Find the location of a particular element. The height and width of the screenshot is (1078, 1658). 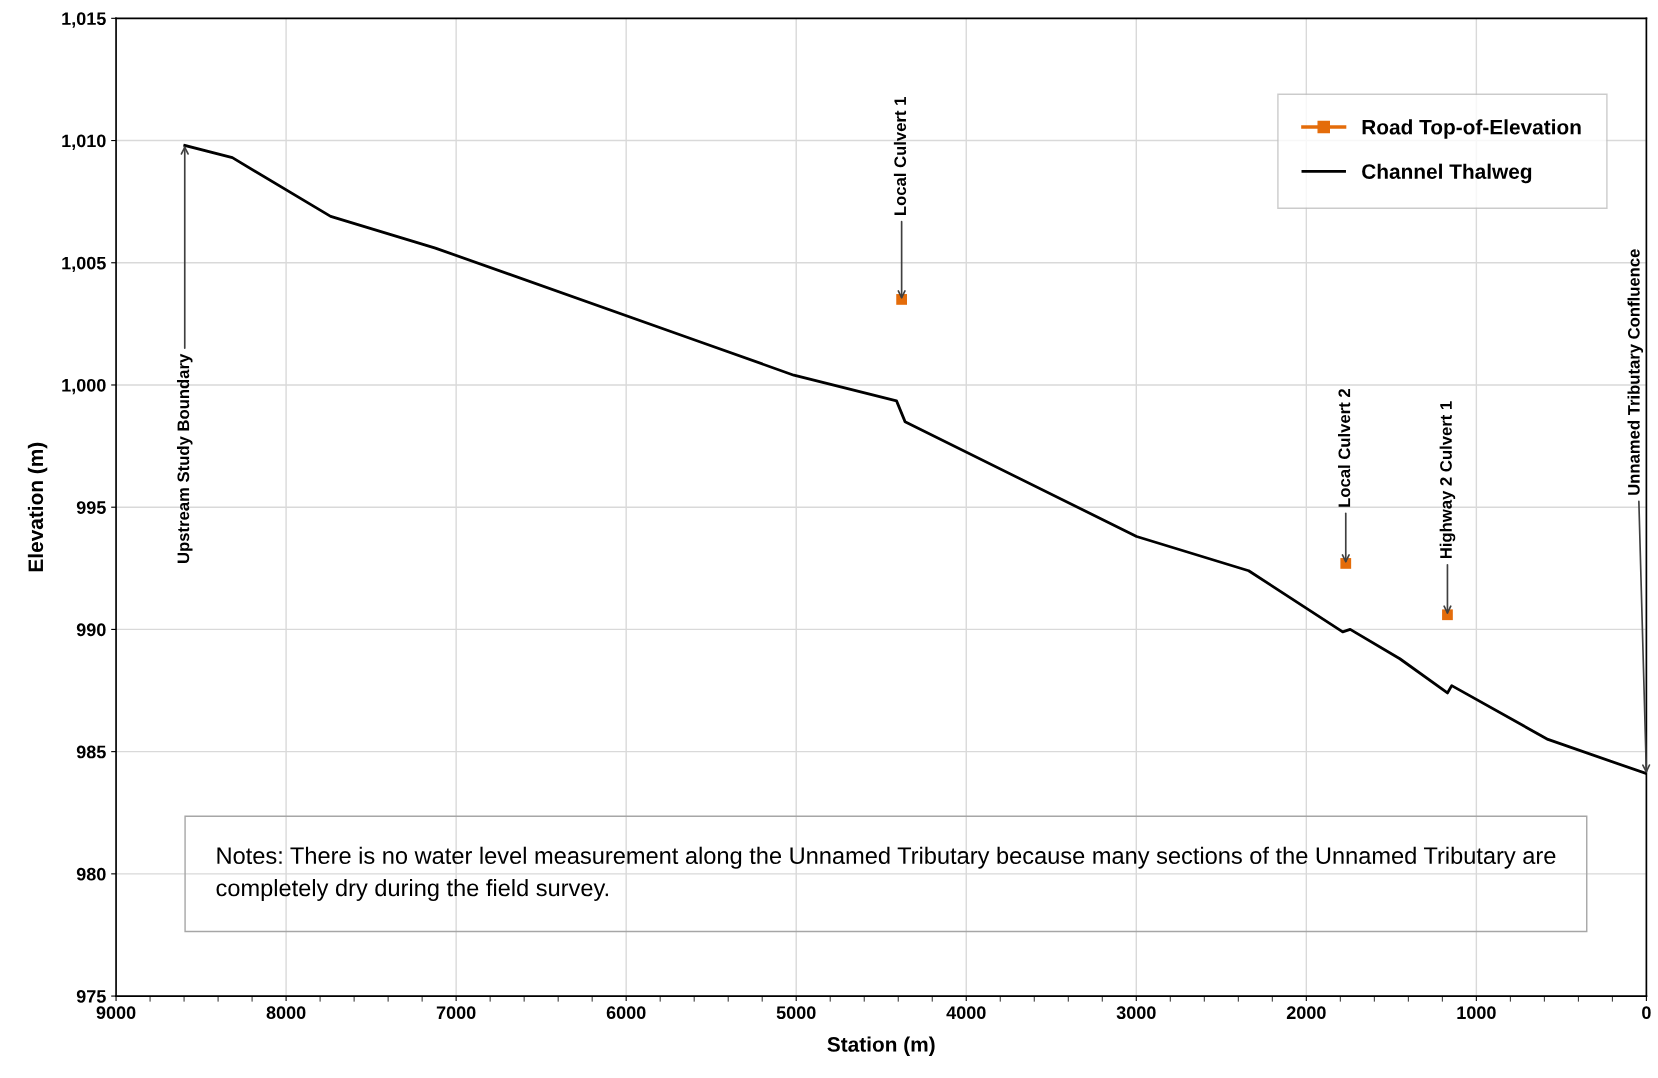

annotation: Notes: There is no water level measurement along the Unnamed Tributary because many sections of the Unnamed Tributary are completely dry during the field survey. is located at coordinates (886, 873).